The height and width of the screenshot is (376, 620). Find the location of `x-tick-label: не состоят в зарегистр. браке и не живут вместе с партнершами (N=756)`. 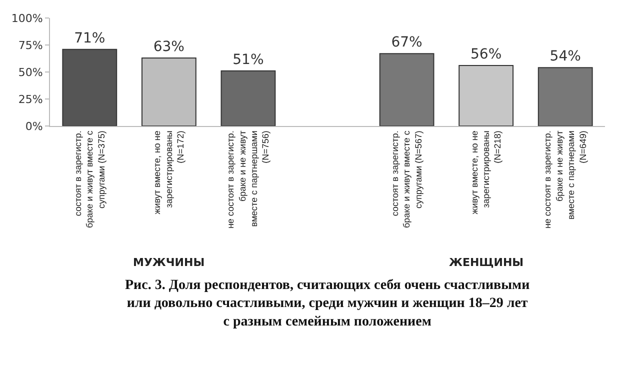

x-tick-label: не состоят в зарегистр. браке и не живут вместе с партнершами (N=756) is located at coordinates (248, 179).